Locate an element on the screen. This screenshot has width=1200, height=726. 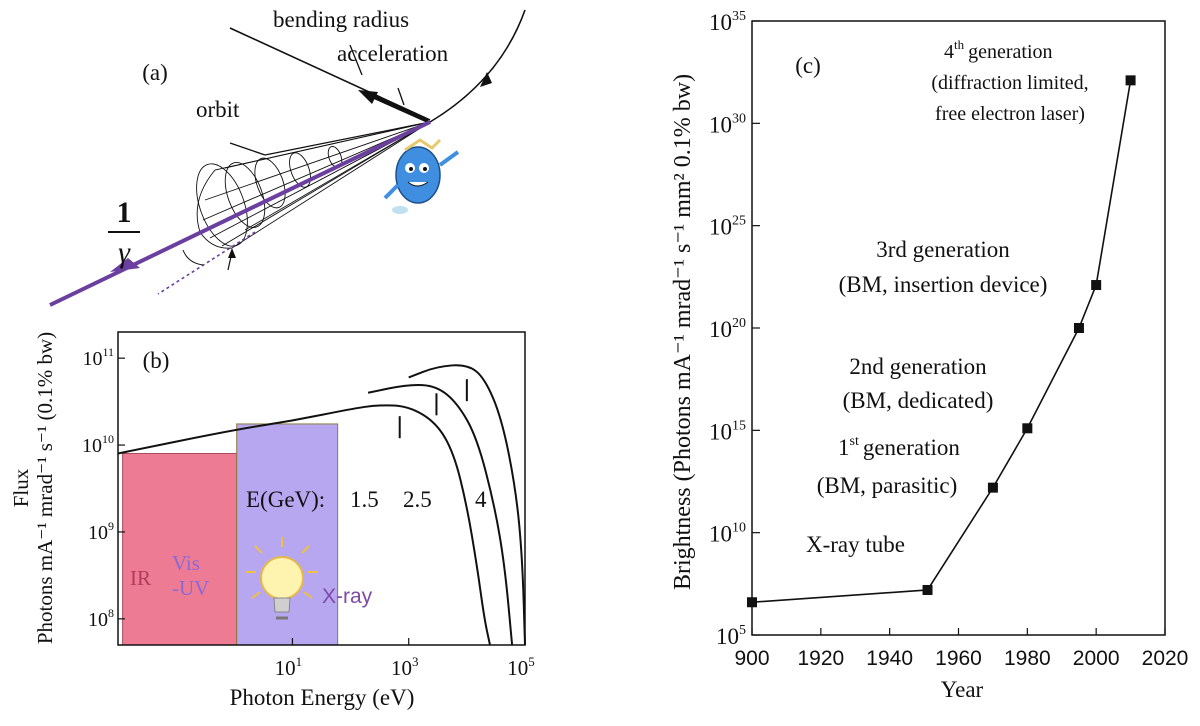
panel-b-y-tick-label: 10¹¹ is located at coordinates (98, 357).